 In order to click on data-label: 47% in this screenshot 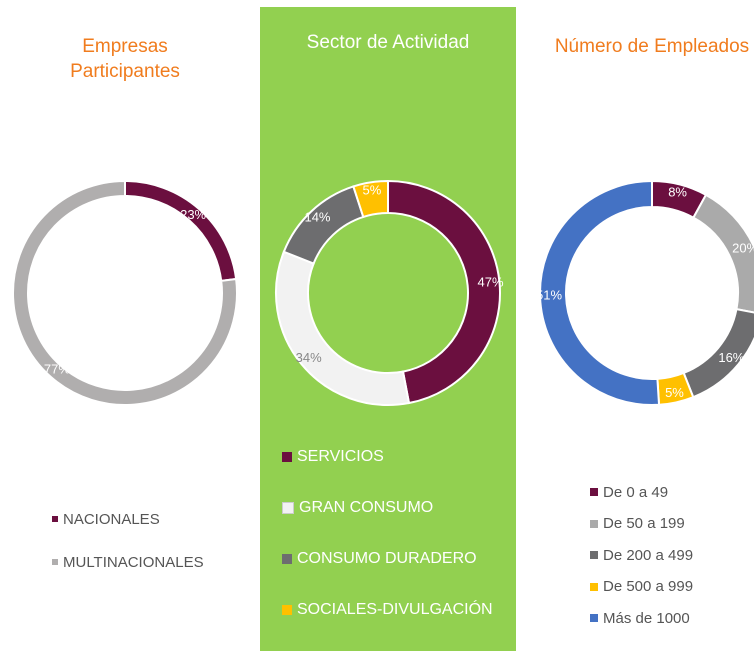, I will do `click(491, 282)`.